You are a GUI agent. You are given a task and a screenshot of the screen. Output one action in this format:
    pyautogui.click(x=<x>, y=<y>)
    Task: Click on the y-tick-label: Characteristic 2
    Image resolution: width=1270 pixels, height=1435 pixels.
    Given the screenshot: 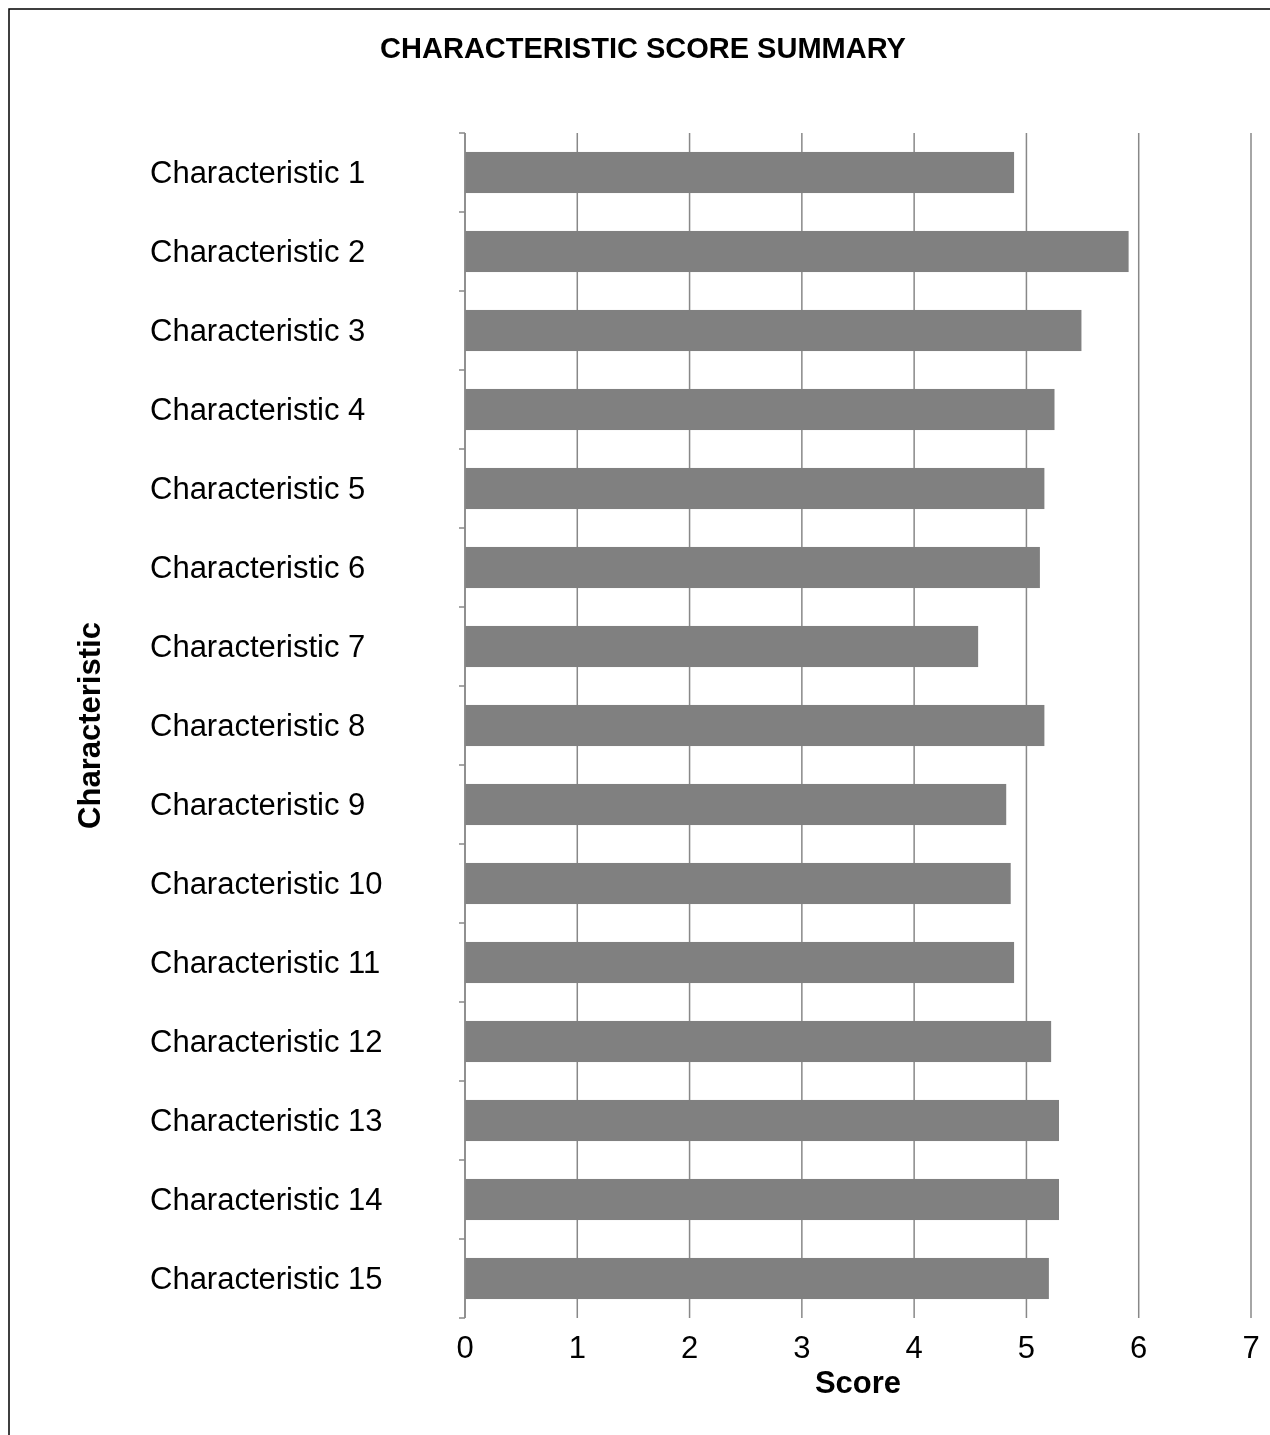 What is the action you would take?
    pyautogui.click(x=258, y=251)
    